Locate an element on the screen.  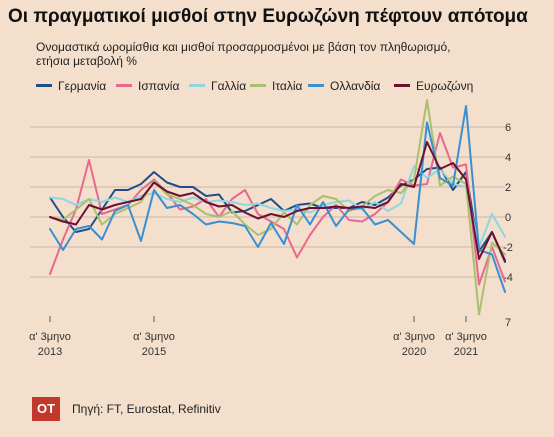
legend-label: Γερμανία is located at coordinates (82, 86).